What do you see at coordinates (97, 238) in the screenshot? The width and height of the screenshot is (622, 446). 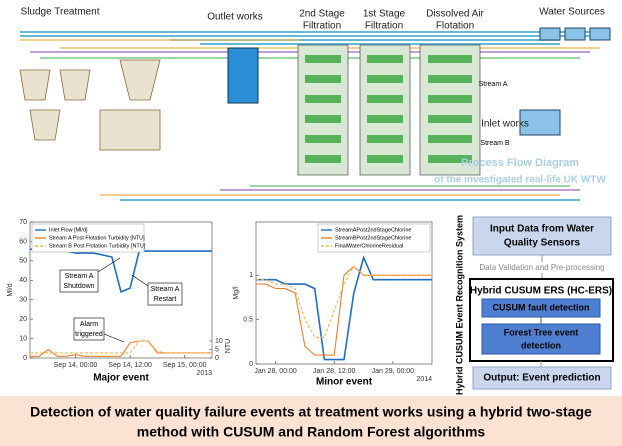 I see `legend-label: Stream A Post Flotation Turbidity [NTU]` at bounding box center [97, 238].